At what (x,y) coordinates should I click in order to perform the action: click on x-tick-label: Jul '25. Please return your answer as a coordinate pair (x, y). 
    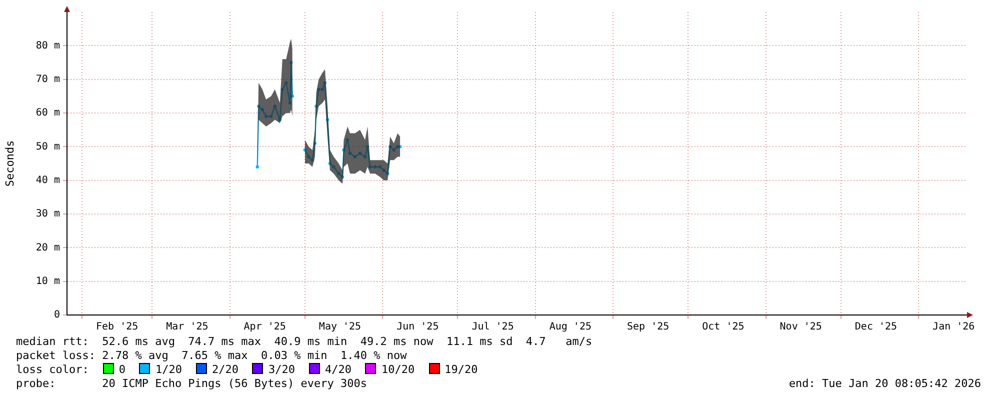
    Looking at the image, I should click on (493, 327).